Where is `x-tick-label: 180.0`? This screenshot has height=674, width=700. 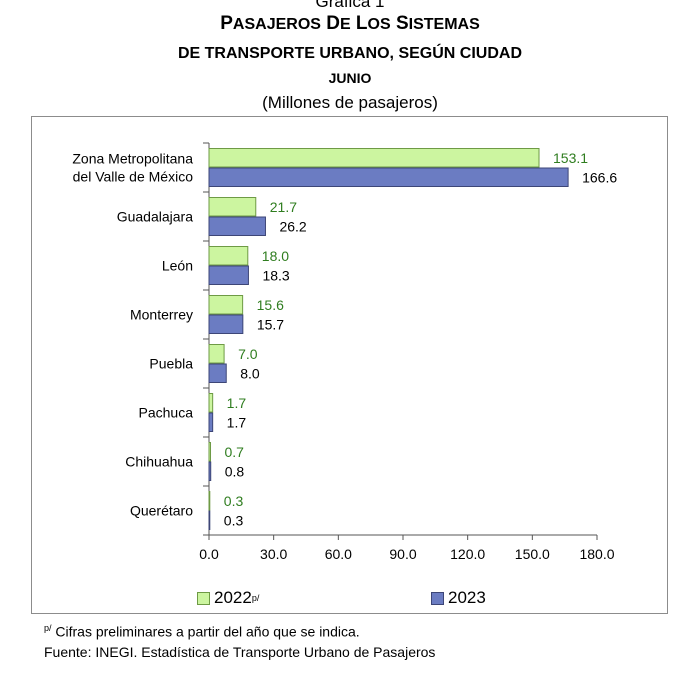
x-tick-label: 180.0 is located at coordinates (596, 554).